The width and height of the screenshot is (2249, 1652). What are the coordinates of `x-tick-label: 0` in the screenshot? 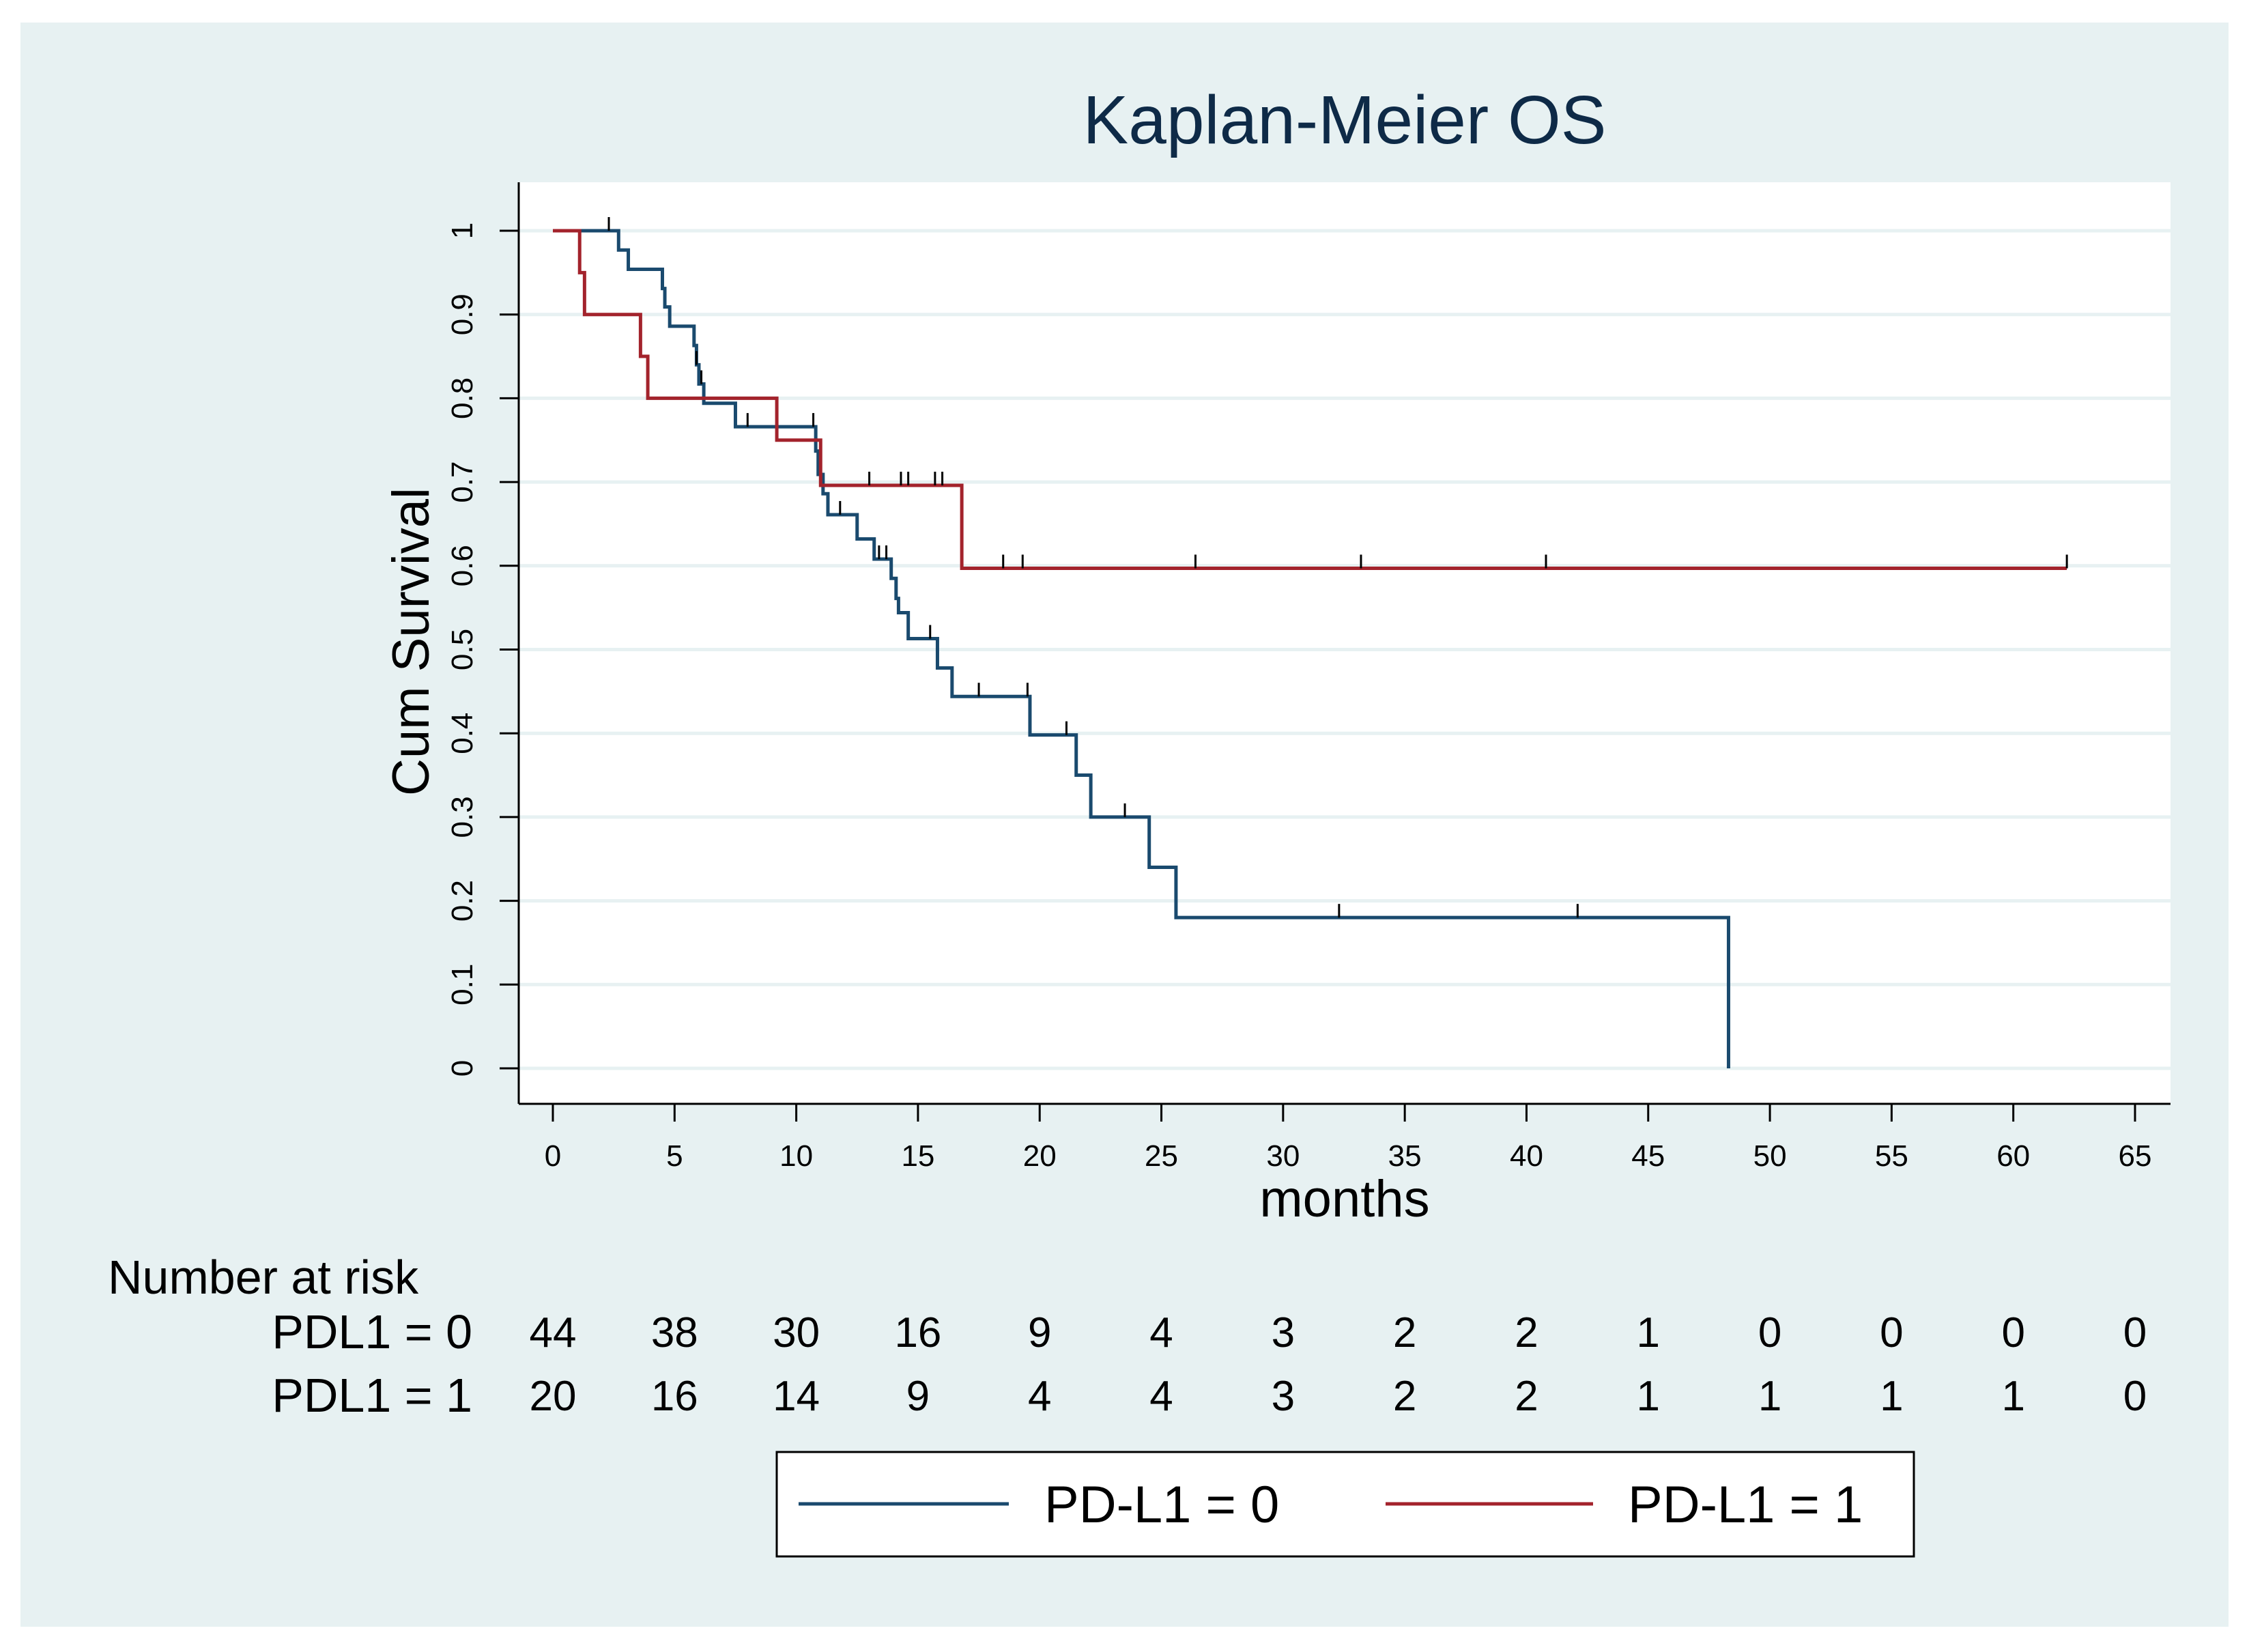 It's located at (553, 1156).